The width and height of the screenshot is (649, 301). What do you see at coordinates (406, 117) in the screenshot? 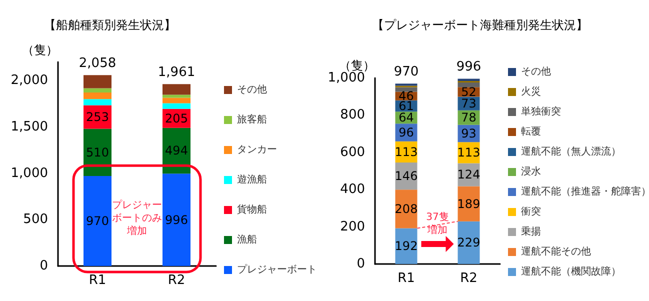
I see `data-label: 64` at bounding box center [406, 117].